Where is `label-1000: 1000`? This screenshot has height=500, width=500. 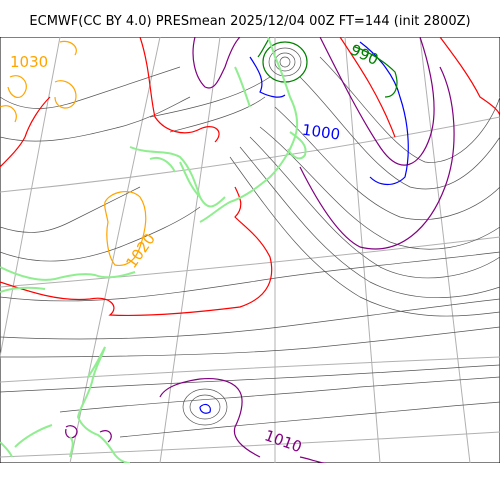 label-1000: 1000 is located at coordinates (321, 132).